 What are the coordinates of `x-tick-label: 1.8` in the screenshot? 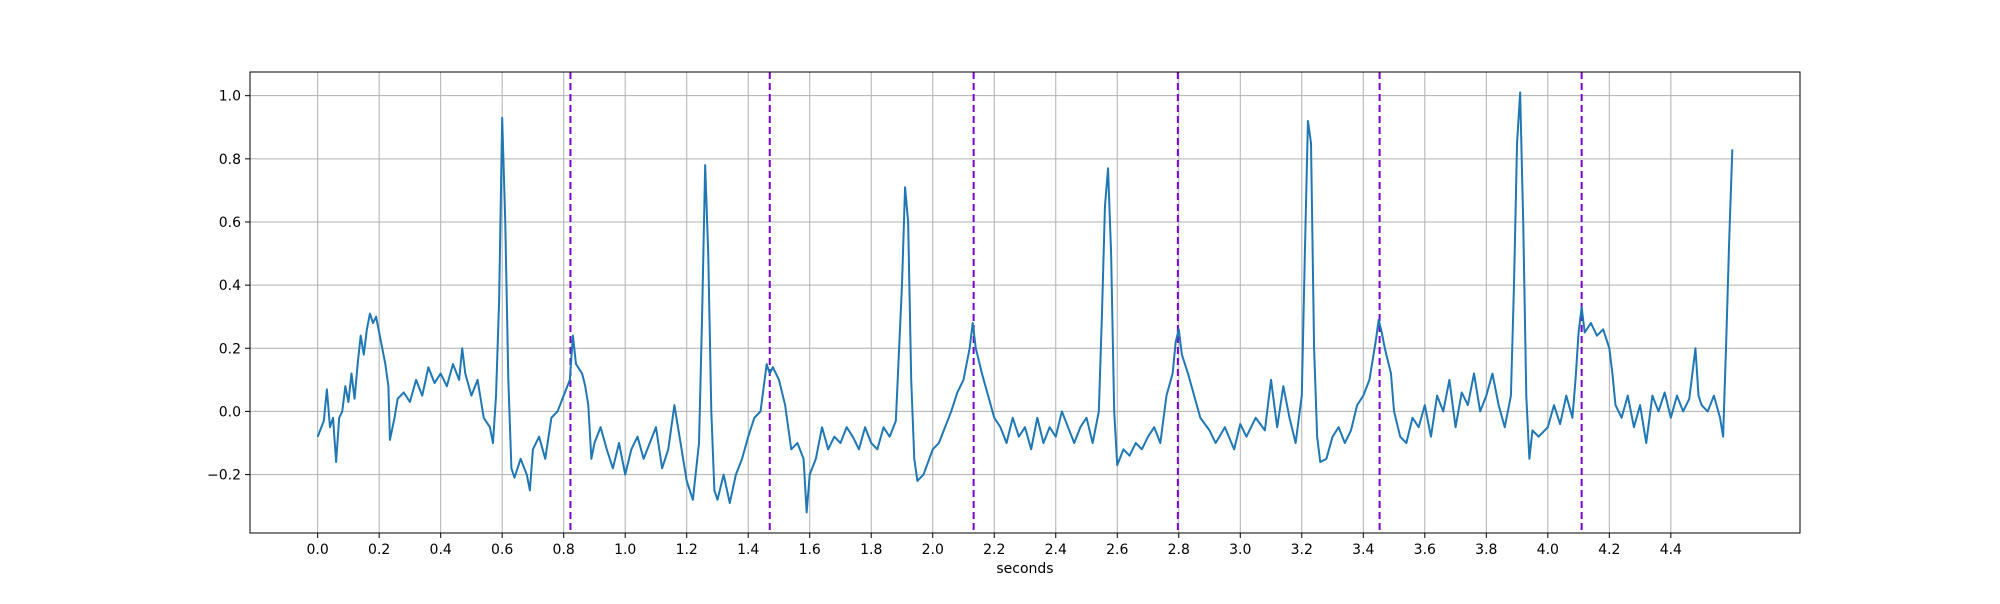 It's located at (871, 550).